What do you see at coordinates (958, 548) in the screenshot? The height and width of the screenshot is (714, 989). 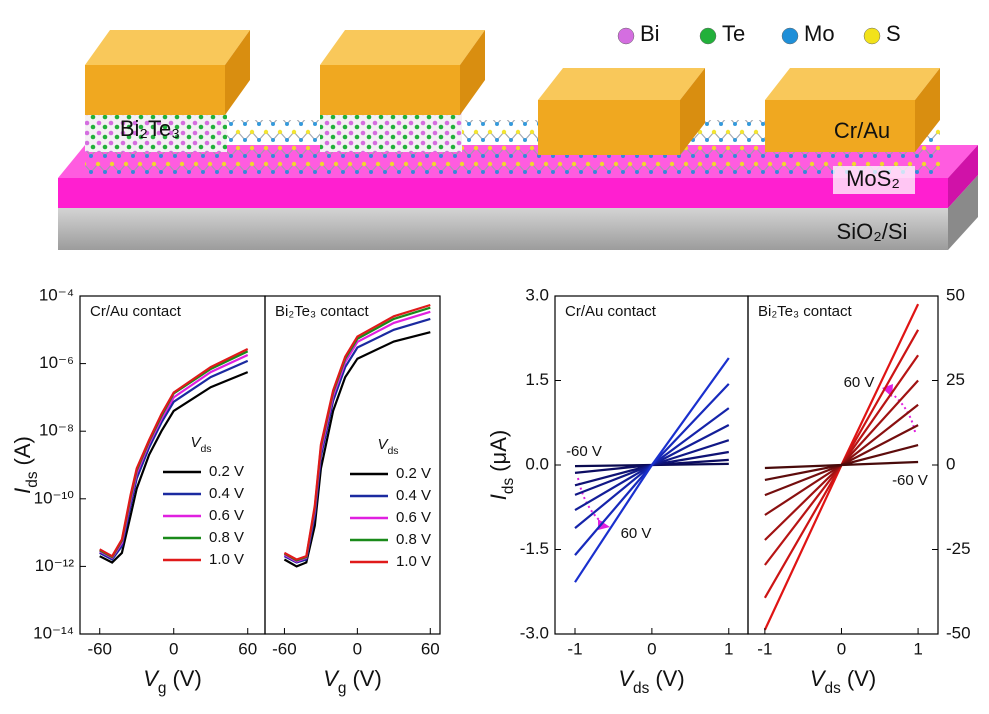 I see `y2-tick-label: -25` at bounding box center [958, 548].